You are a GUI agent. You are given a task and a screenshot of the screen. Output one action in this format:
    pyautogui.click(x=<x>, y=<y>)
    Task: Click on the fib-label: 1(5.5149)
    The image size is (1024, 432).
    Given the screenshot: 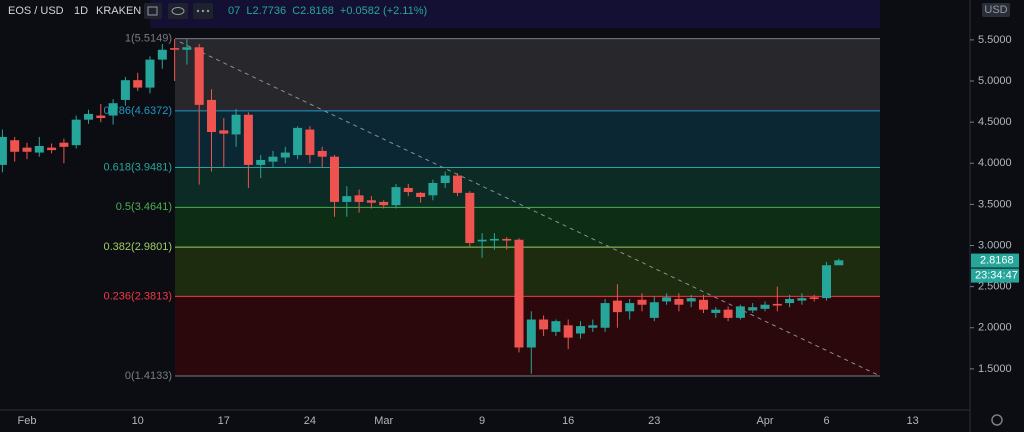 What is the action you would take?
    pyautogui.click(x=148, y=39)
    